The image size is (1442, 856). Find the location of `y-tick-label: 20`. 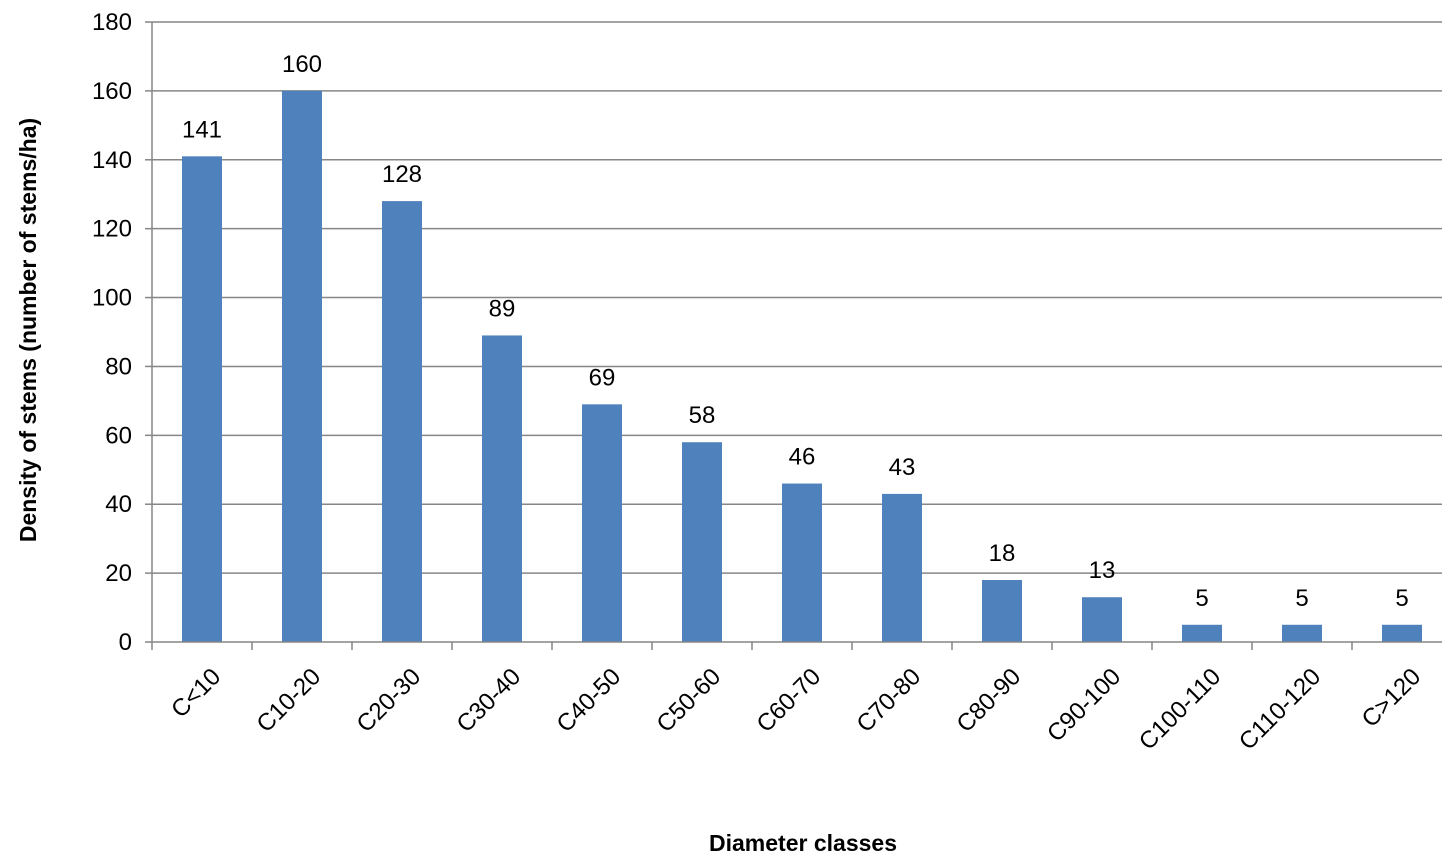

y-tick-label: 20 is located at coordinates (118, 573).